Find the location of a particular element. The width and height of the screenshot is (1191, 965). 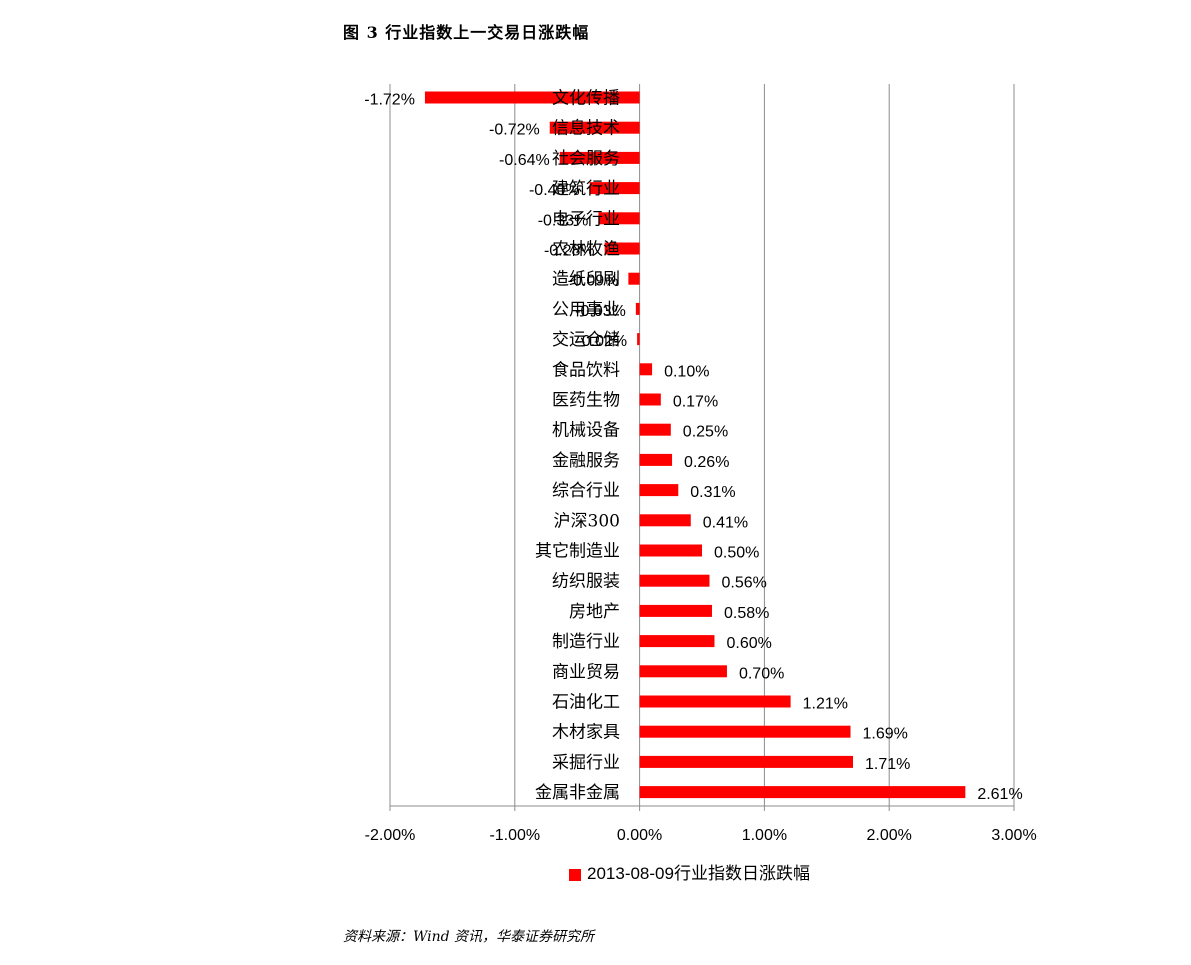

x-tick-label: 2.00% is located at coordinates (889, 835).